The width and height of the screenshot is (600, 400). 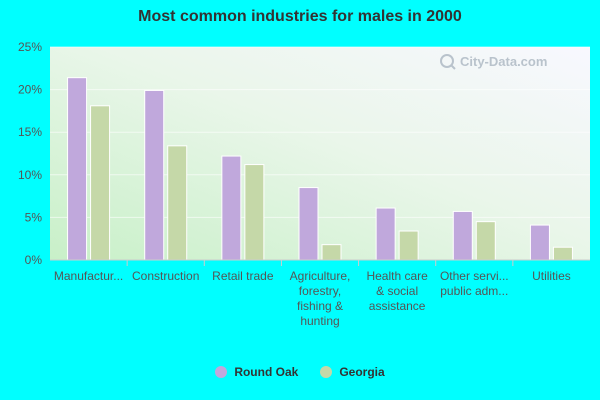 What do you see at coordinates (319, 321) in the screenshot?
I see `x-tick-label-line: hunting` at bounding box center [319, 321].